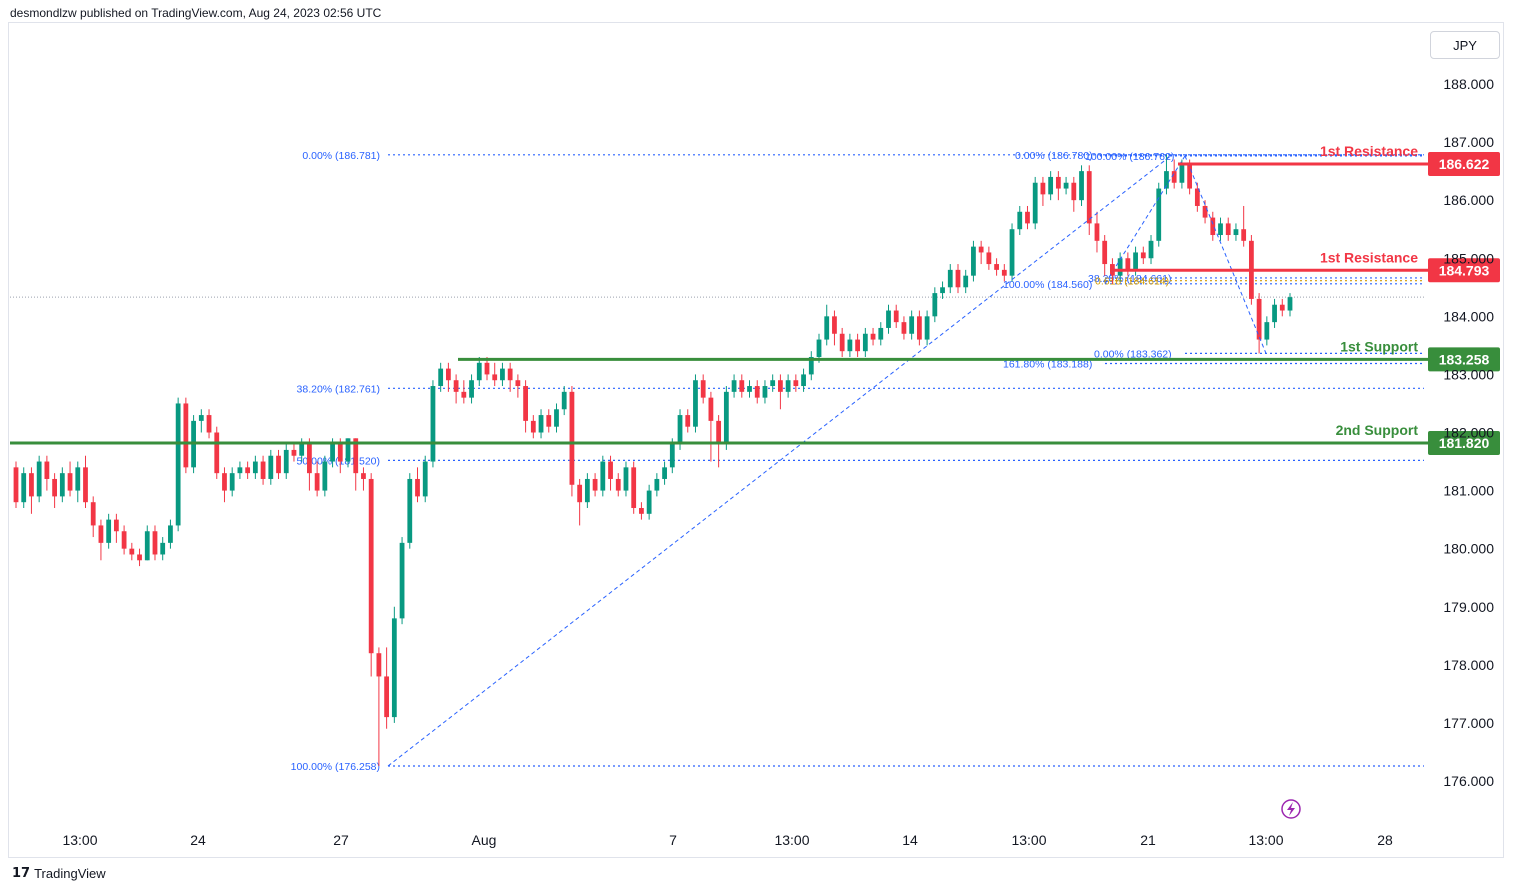  I want to click on y-tick-label: 177.000, so click(1468, 723).